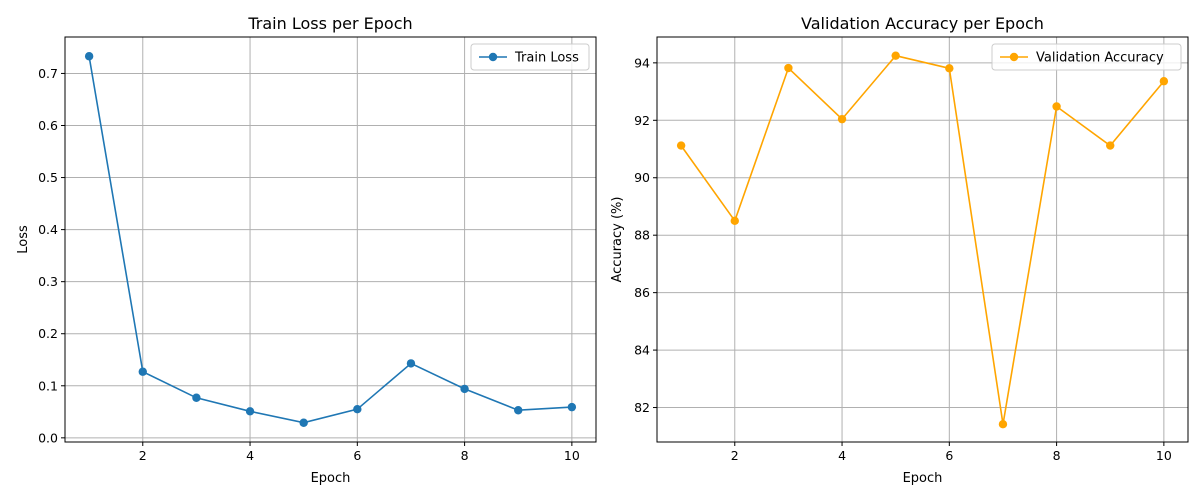 The image size is (1200, 500). What do you see at coordinates (642, 407) in the screenshot?
I see `y-tick-label: 82` at bounding box center [642, 407].